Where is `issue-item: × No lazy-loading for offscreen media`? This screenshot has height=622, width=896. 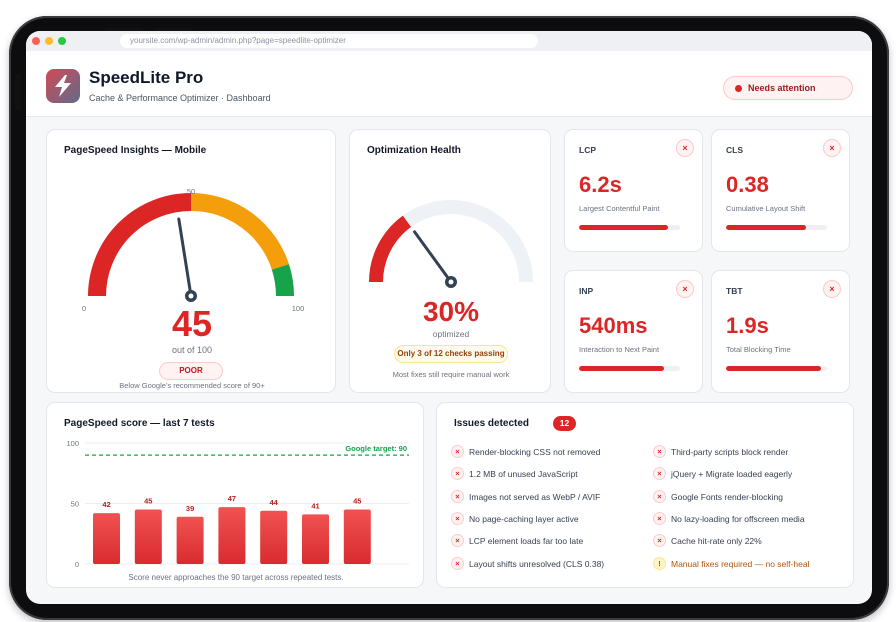
issue-item: × No lazy-loading for offscreen media is located at coordinates (729, 518).